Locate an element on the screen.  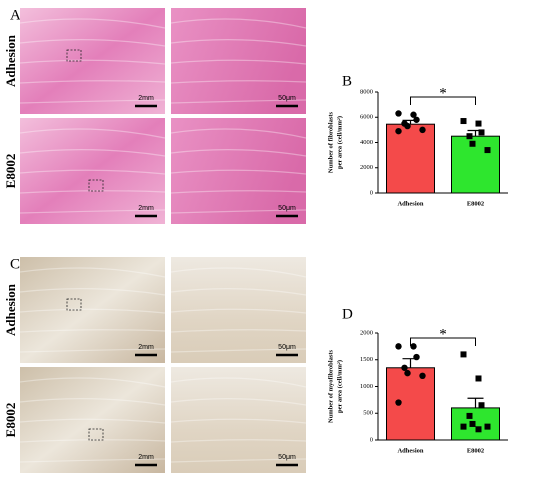
y-tick-label: 1500 is located at coordinates (366, 359).